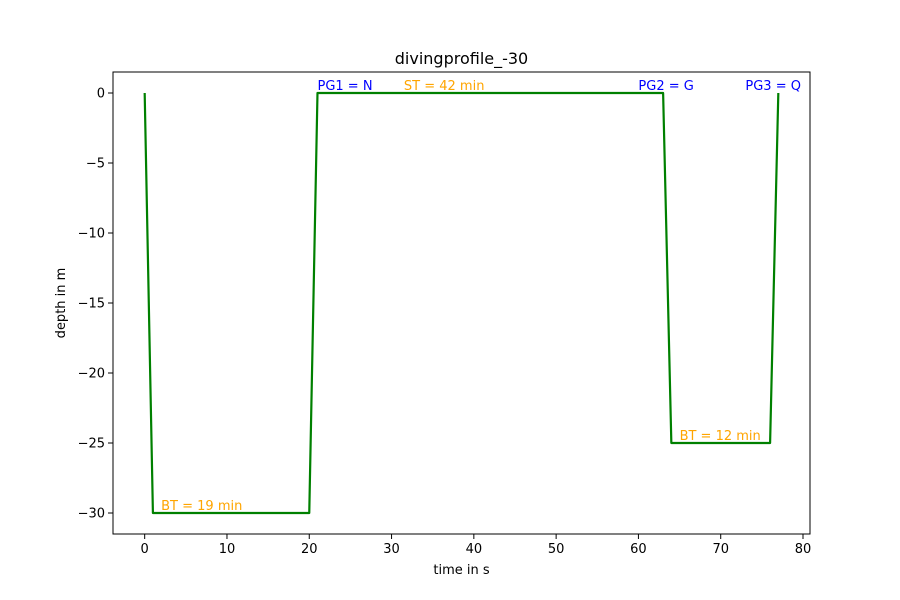 This screenshot has height=600, width=900. What do you see at coordinates (461, 59) in the screenshot?
I see `chart-title: divingprofile_-30` at bounding box center [461, 59].